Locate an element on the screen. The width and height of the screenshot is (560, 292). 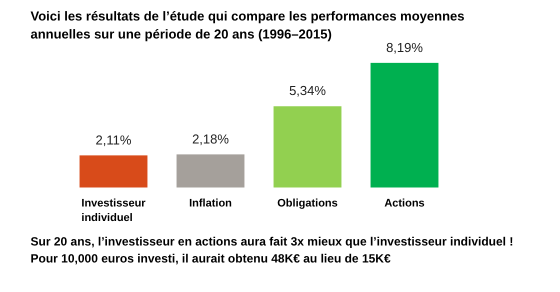
data-label: 5,34% is located at coordinates (307, 90).